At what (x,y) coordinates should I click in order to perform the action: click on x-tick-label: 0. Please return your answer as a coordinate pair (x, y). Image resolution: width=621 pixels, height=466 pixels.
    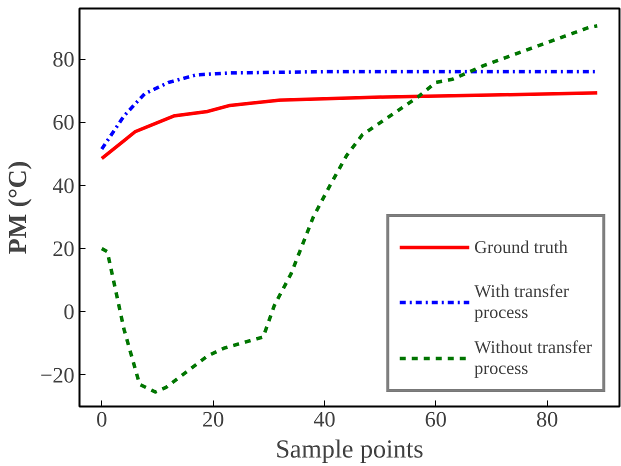
    Looking at the image, I should click on (102, 419).